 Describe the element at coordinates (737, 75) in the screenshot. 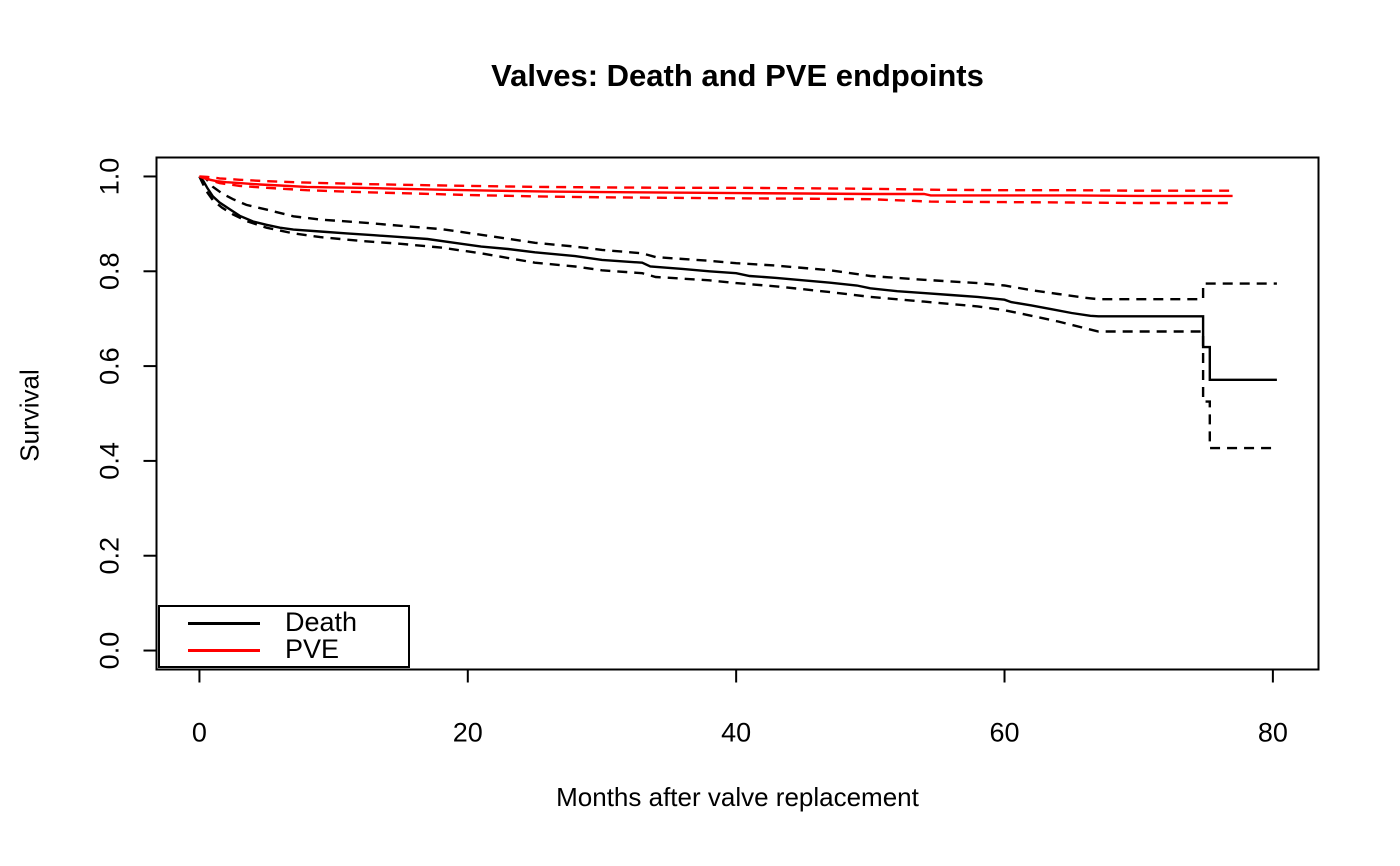

I see `chart-title: Valves: Death and PVE endpoints` at that location.